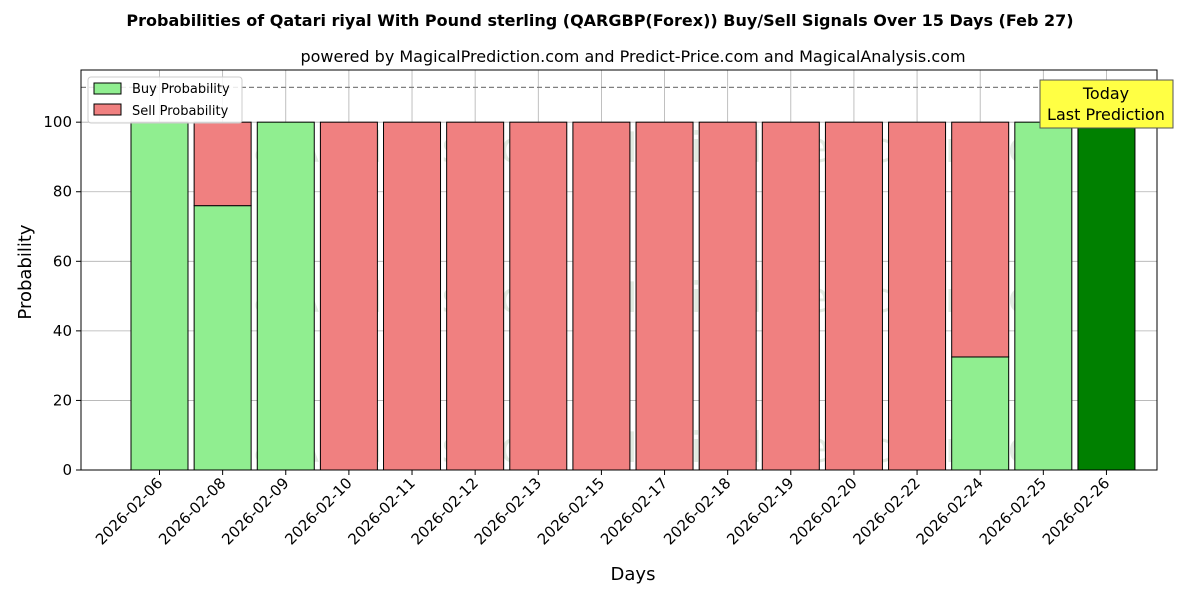 This screenshot has width=1200, height=600. Describe the element at coordinates (181, 89) in the screenshot. I see `legend-label-buy: Buy Probability` at that location.